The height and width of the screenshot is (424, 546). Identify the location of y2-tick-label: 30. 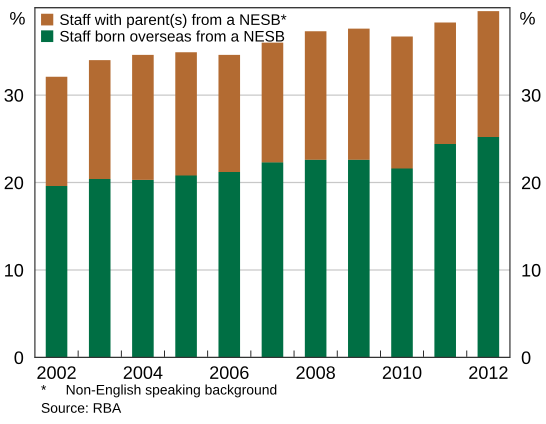
(531, 95).